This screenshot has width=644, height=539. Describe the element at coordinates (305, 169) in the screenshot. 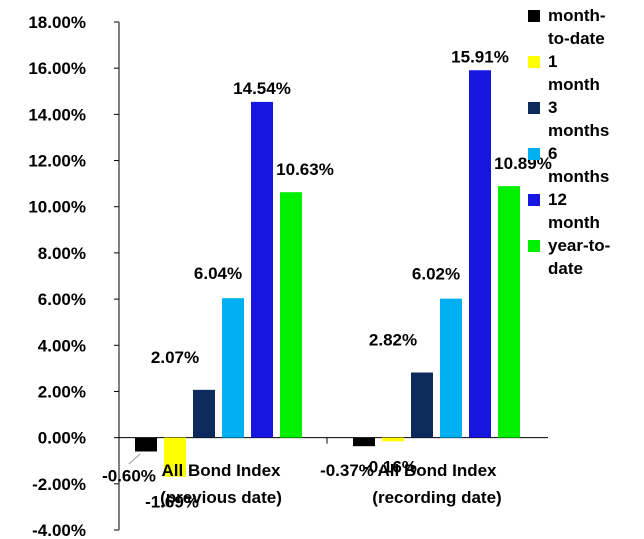

I see `data-label: 10.63%` at that location.